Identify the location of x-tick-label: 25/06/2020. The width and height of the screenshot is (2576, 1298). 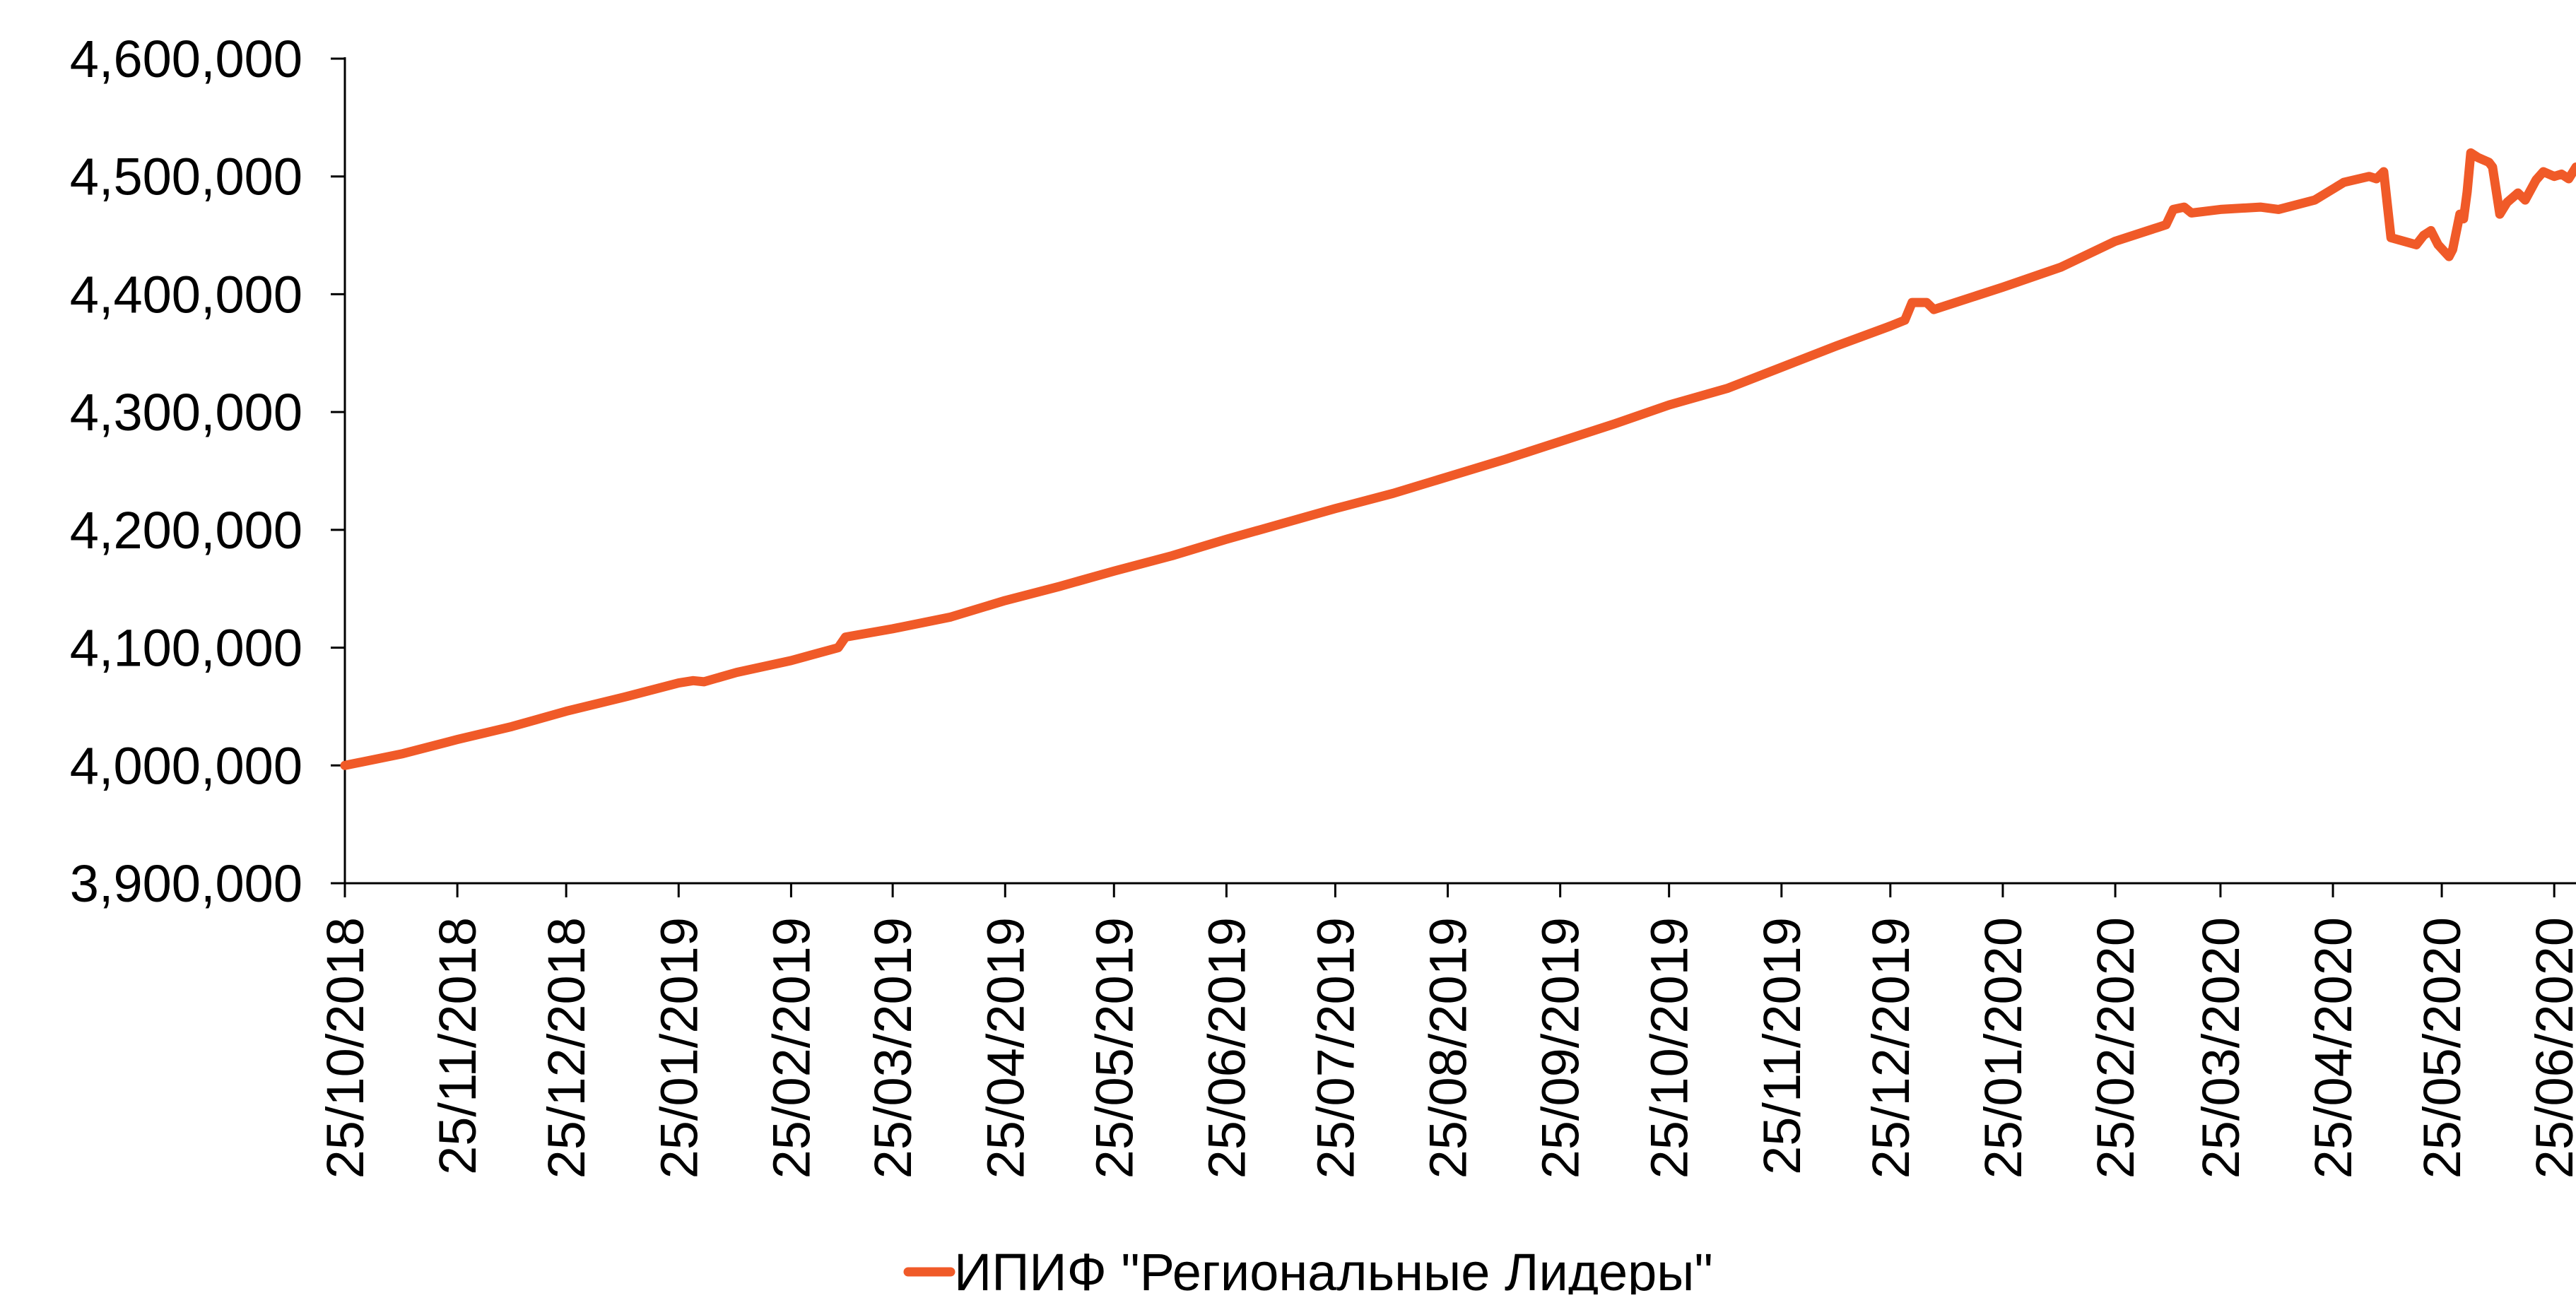
(2550, 1048).